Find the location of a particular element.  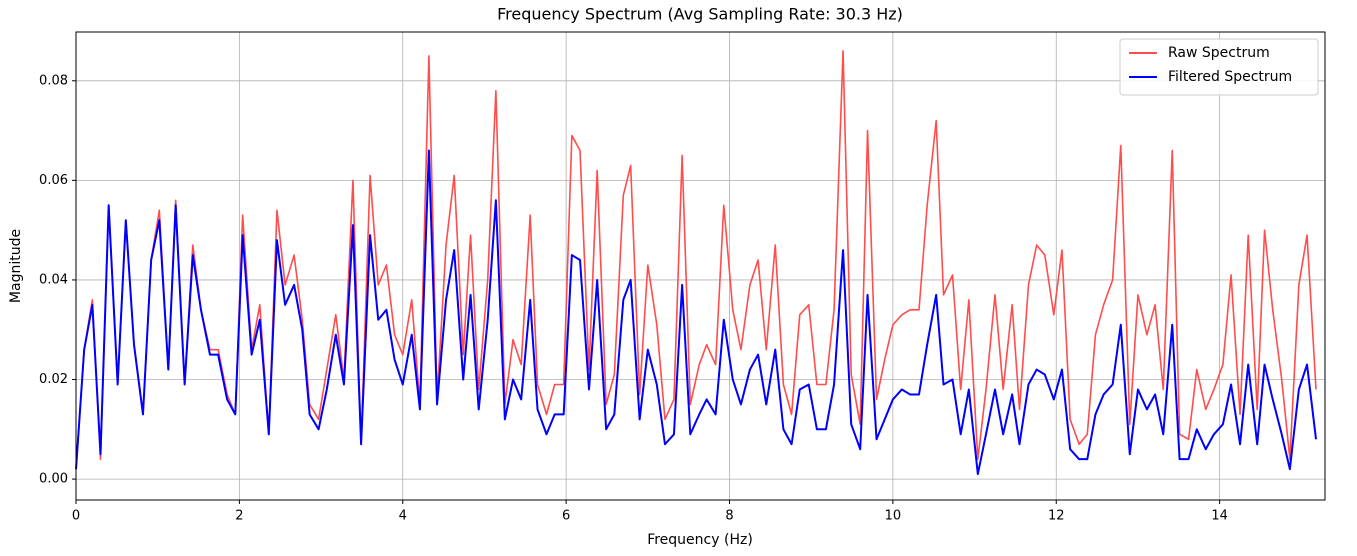

legend-label: Filtered Spectrum is located at coordinates (1230, 77).